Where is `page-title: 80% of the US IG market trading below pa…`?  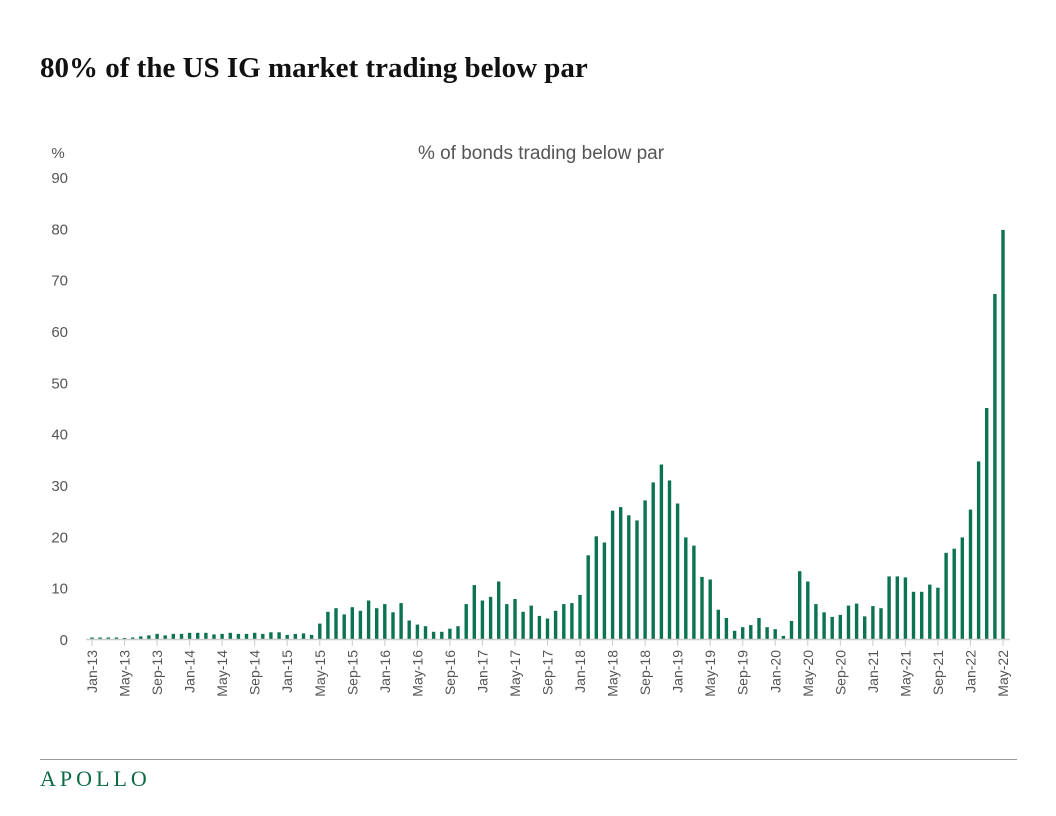
page-title: 80% of the US IG market trading below pa… is located at coordinates (314, 68).